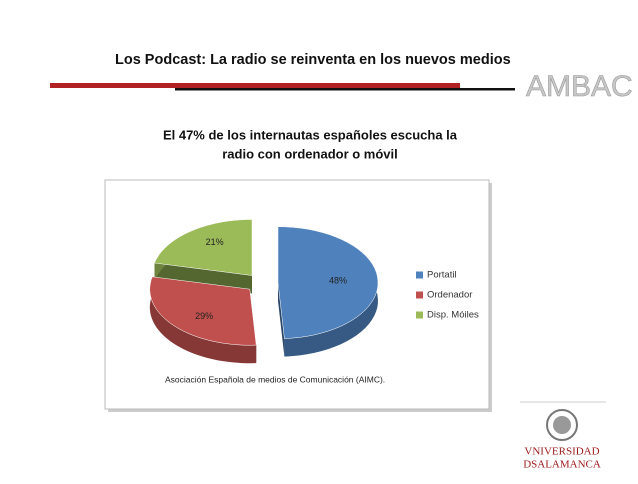  What do you see at coordinates (255, 85) in the screenshot?
I see `red-rule` at bounding box center [255, 85].